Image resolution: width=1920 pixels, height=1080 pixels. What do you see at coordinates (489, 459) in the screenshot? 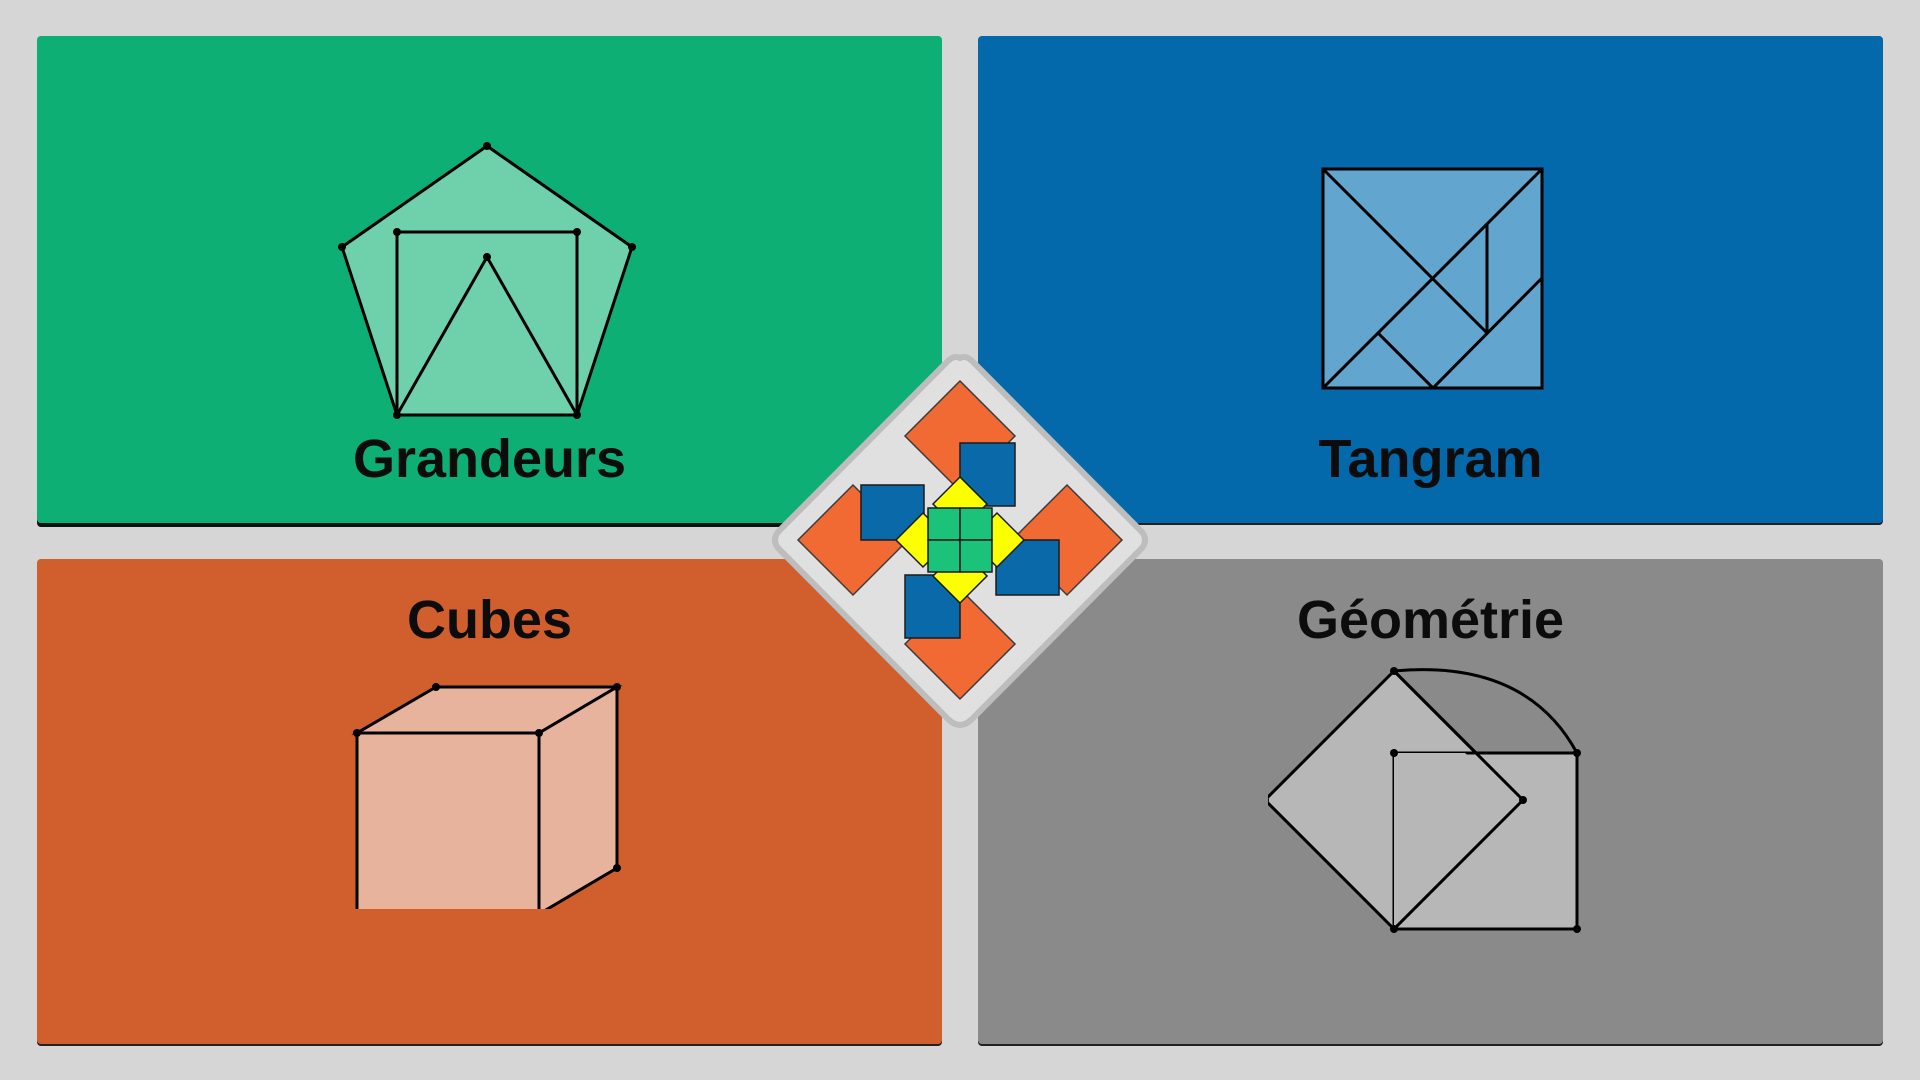
I see `tile-label-grandeurs: Grandeurs` at bounding box center [489, 459].